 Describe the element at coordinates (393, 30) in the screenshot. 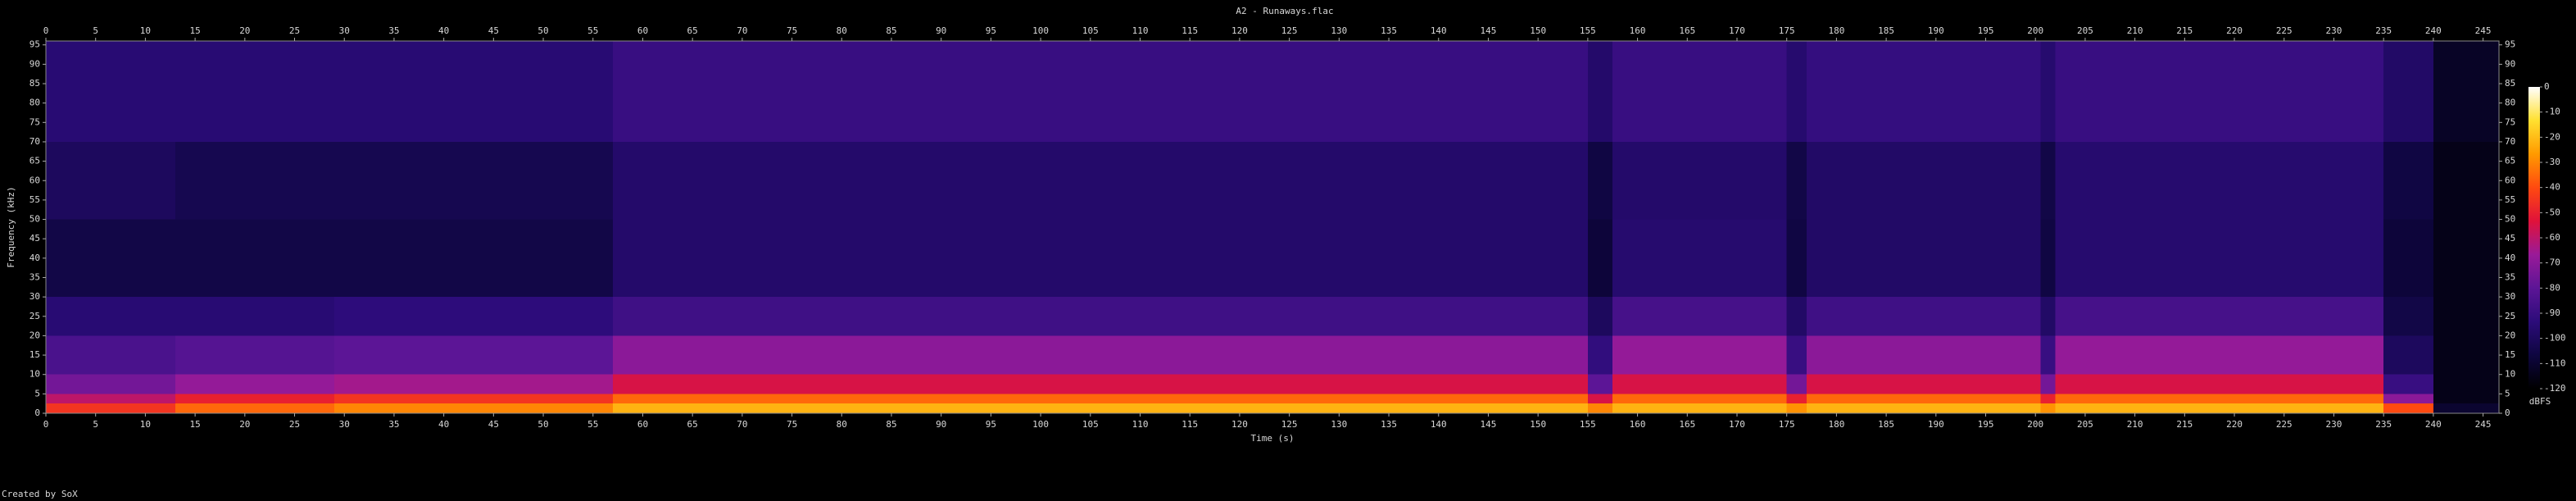

I see `x-tick-label: 35` at that location.